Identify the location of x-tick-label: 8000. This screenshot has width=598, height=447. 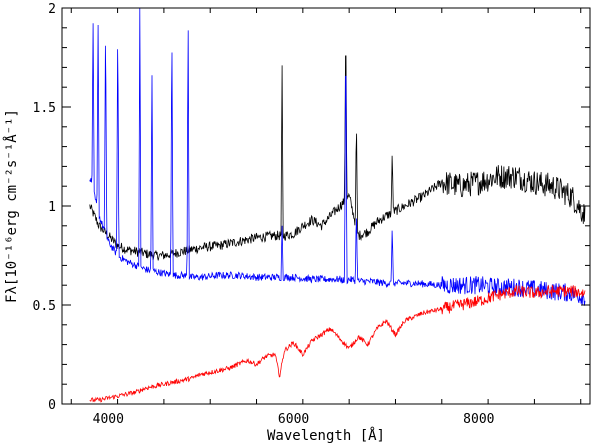
(478, 419).